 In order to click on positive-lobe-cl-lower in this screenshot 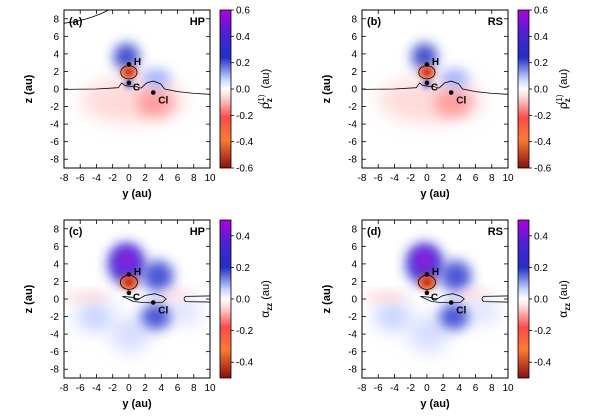, I will do `click(454, 316)`.